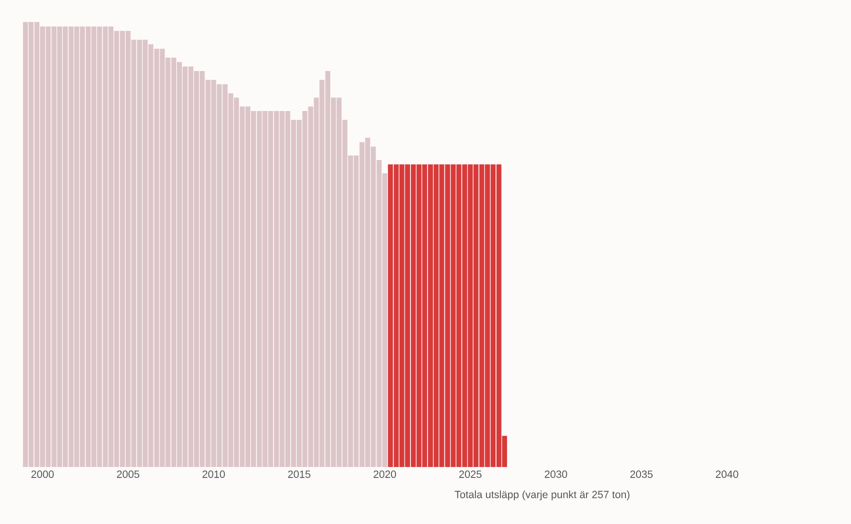  Describe the element at coordinates (385, 474) in the screenshot. I see `x-tick-label: 2020` at that location.